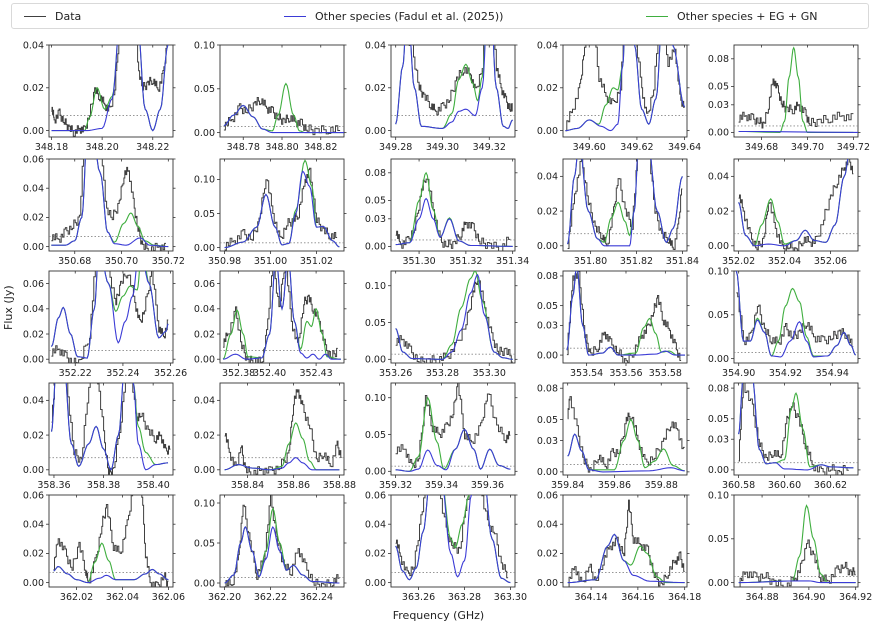 This screenshot has height=628, width=877. I want to click on x-tick-label: 350.68, so click(74, 261).